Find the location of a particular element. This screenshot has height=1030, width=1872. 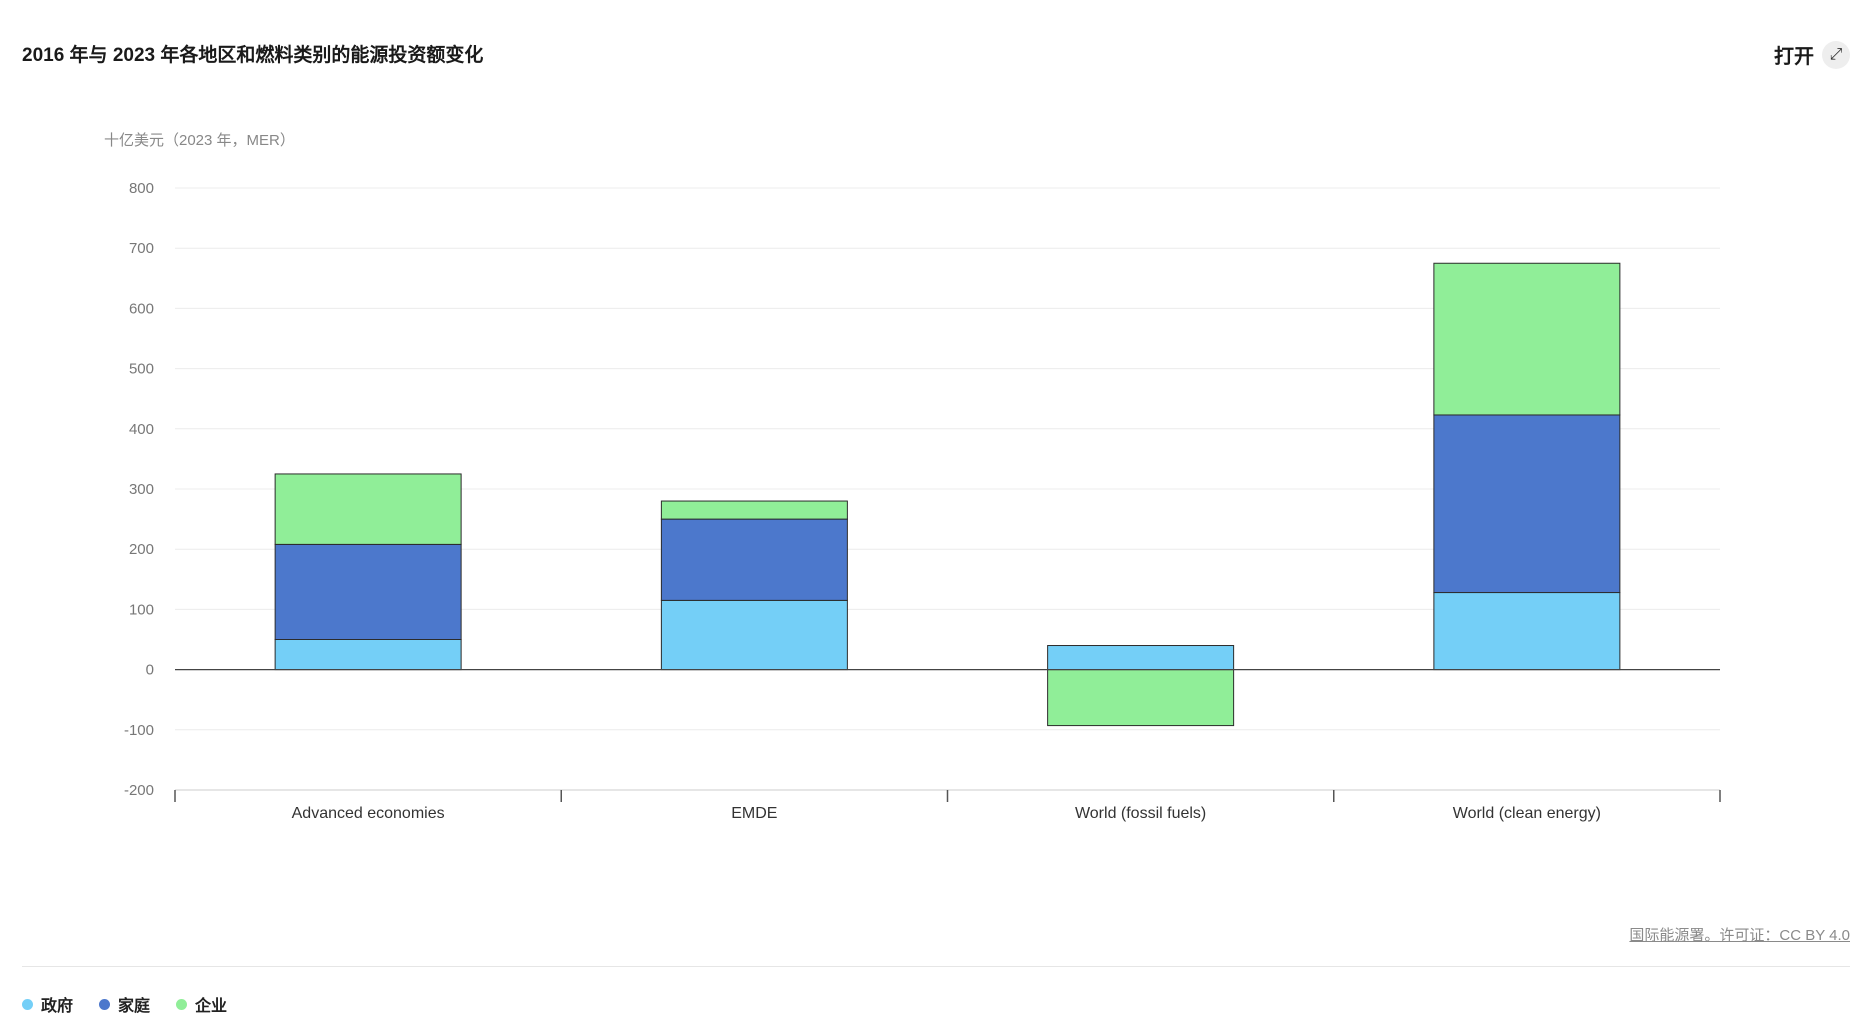

x-tick-label: Advanced economies is located at coordinates (368, 813).